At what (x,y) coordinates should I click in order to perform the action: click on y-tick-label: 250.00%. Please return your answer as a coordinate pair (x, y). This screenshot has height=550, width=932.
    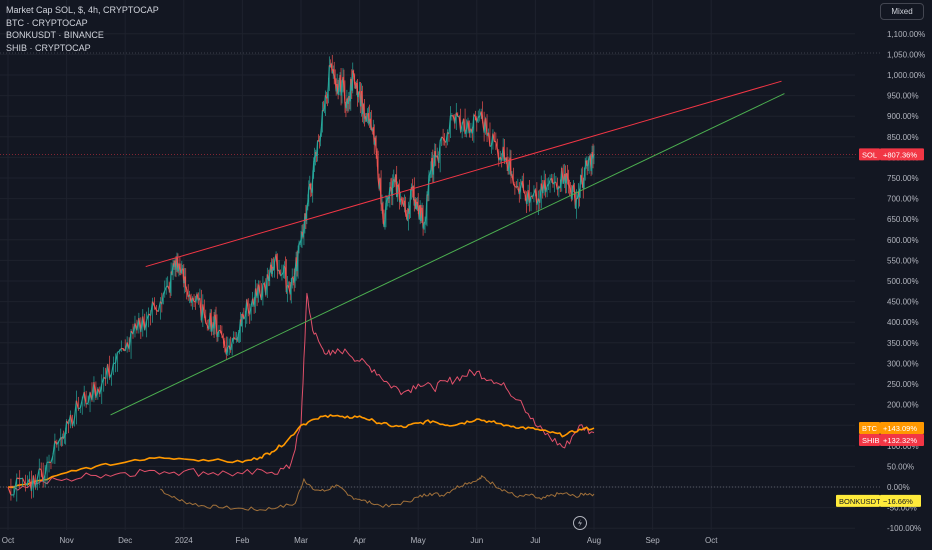
    Looking at the image, I should click on (903, 384).